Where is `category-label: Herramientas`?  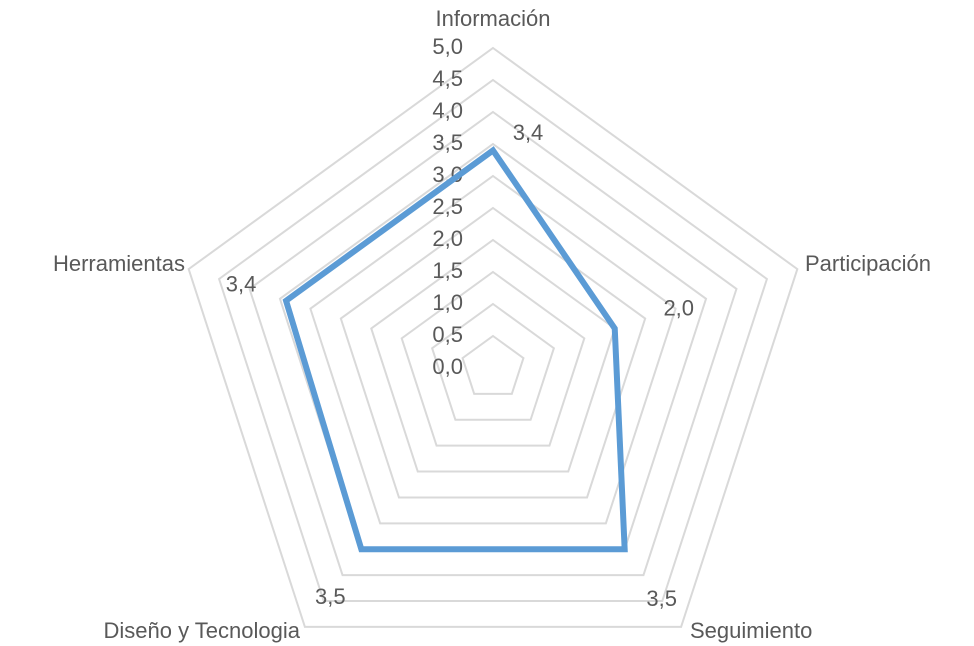 category-label: Herramientas is located at coordinates (119, 263).